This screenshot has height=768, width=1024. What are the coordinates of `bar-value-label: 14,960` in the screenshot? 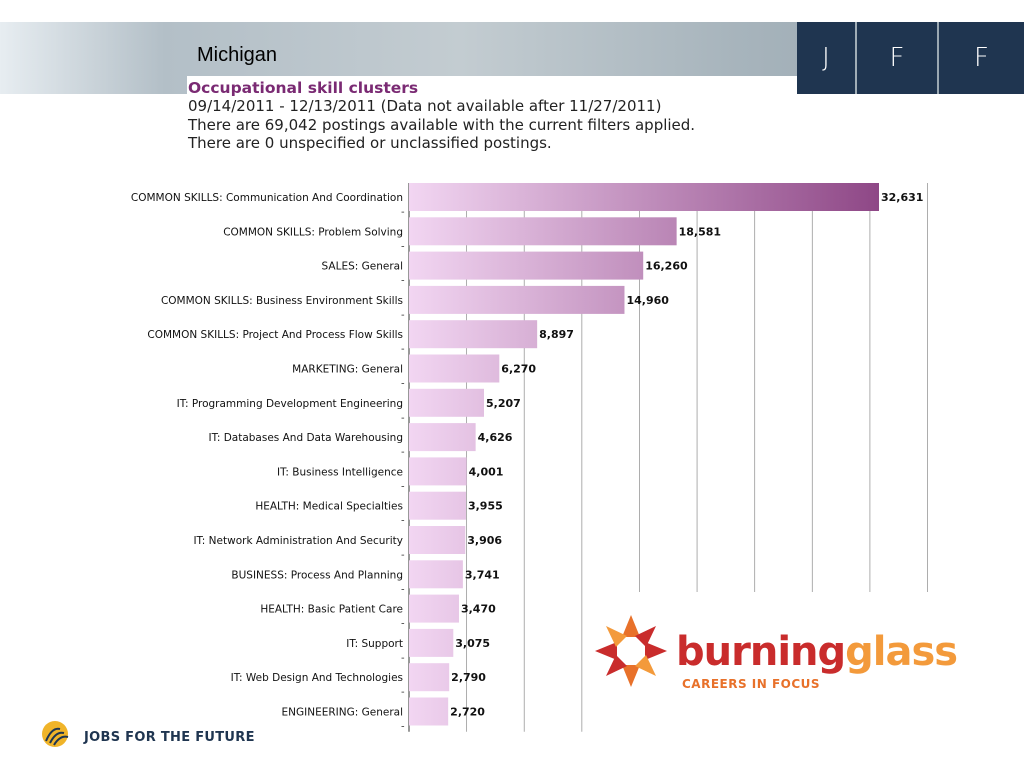 It's located at (647, 300).